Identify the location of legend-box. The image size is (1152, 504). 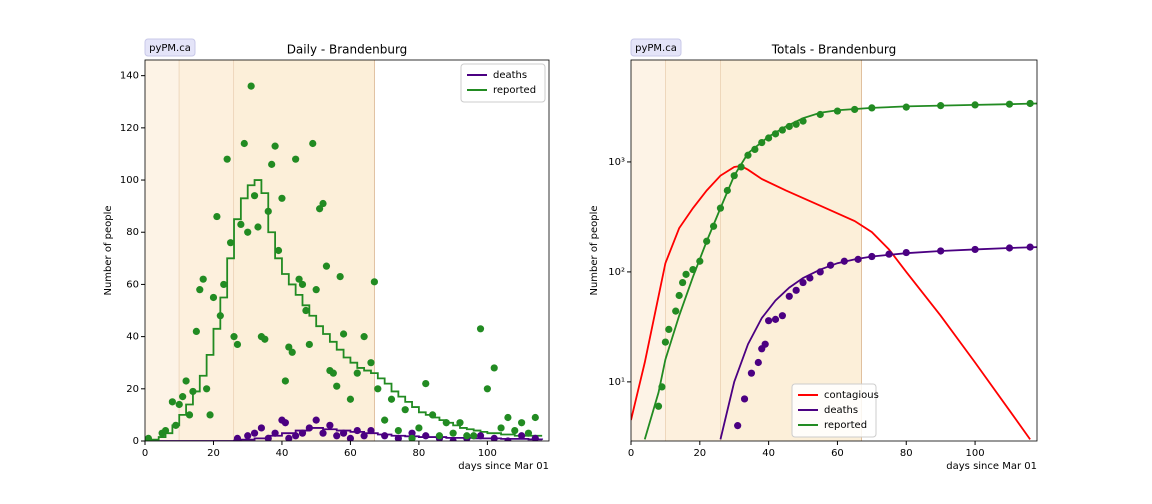
(834, 410).